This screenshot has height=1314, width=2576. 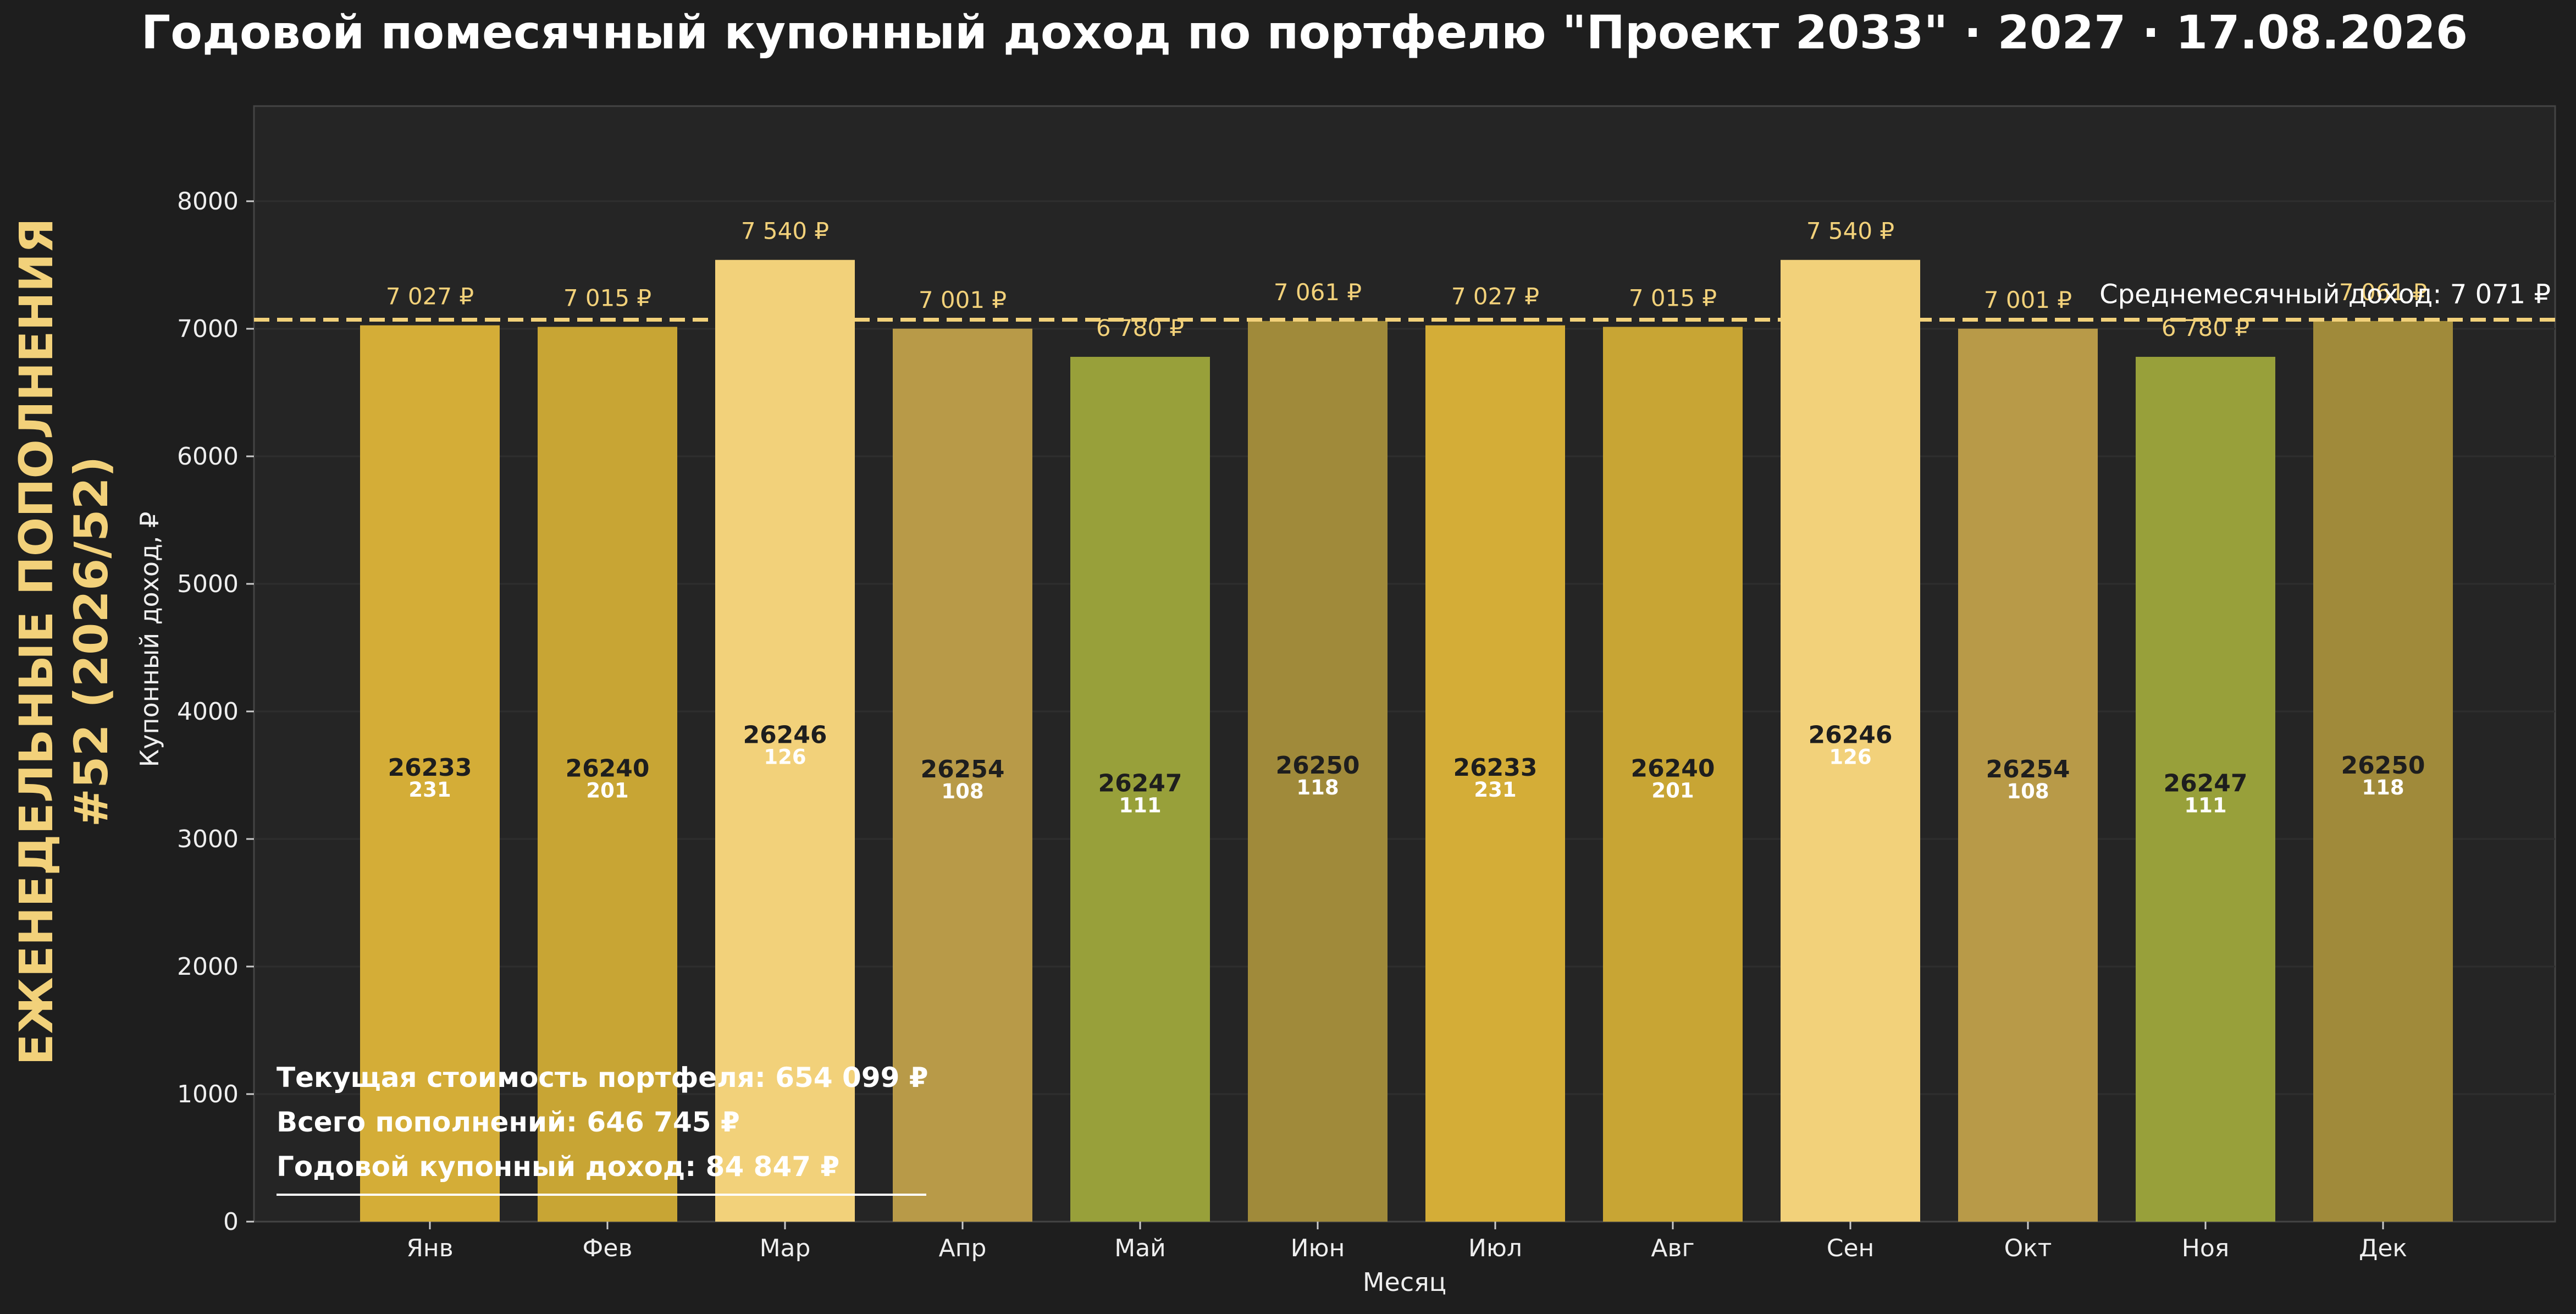 What do you see at coordinates (508, 1122) in the screenshot?
I see `summary-total-deposits: Всего пополнений: 646 745 ₽` at bounding box center [508, 1122].